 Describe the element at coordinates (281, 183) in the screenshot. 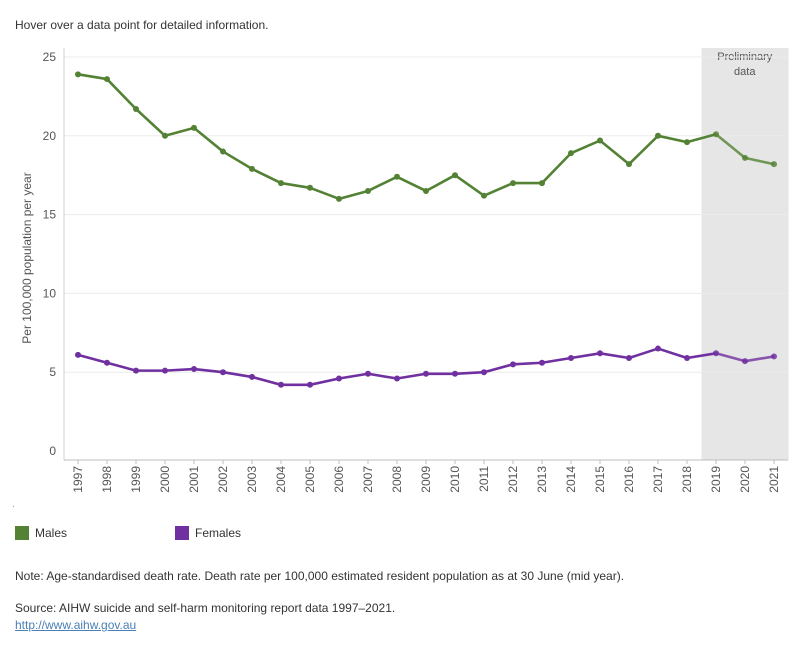

I see `data-point-males: Males 2004: 17` at that location.